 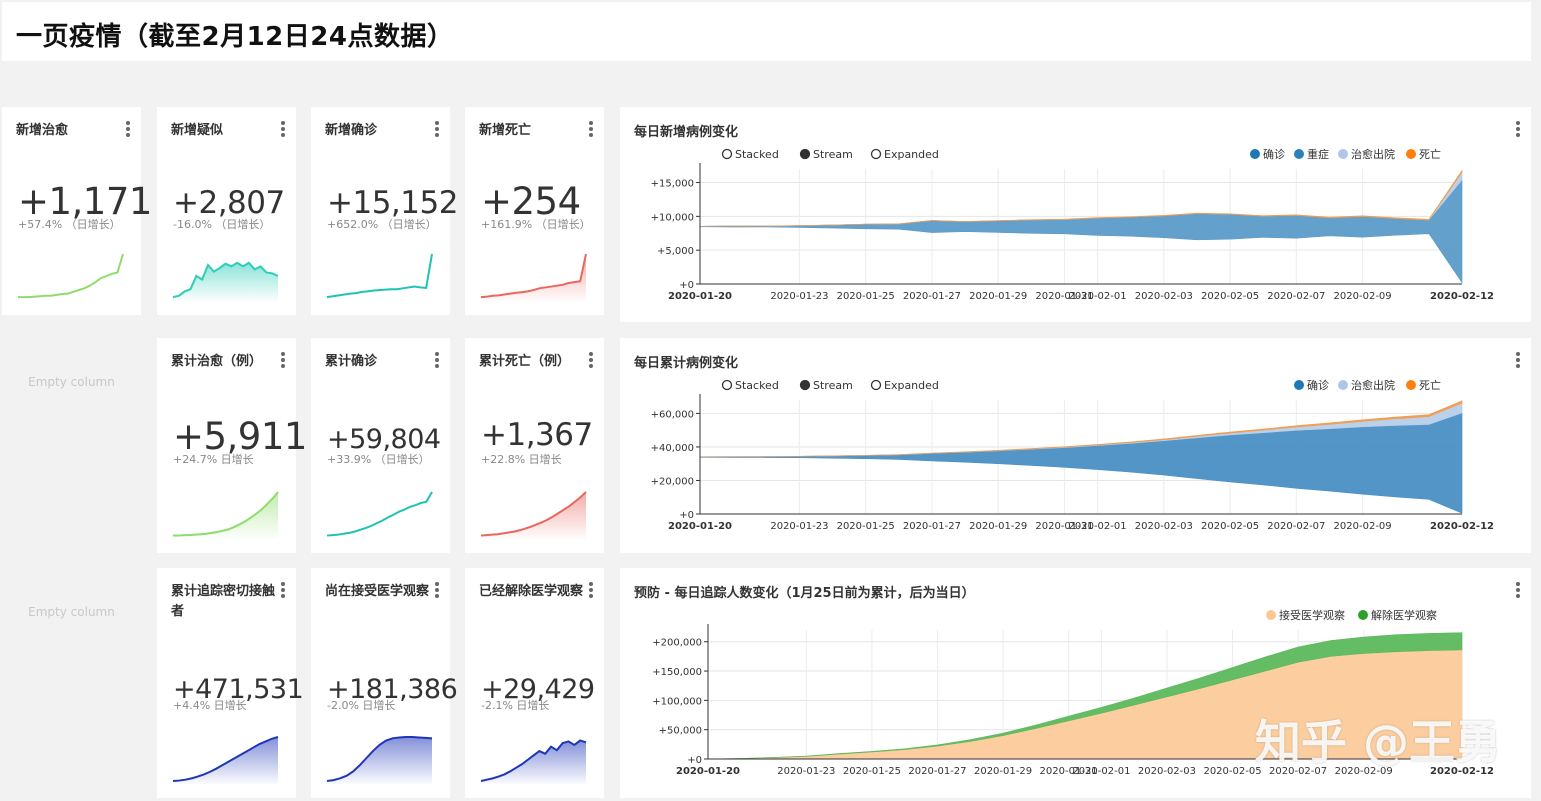 What do you see at coordinates (531, 591) in the screenshot?
I see `stat-title: 已经解除医学观察` at bounding box center [531, 591].